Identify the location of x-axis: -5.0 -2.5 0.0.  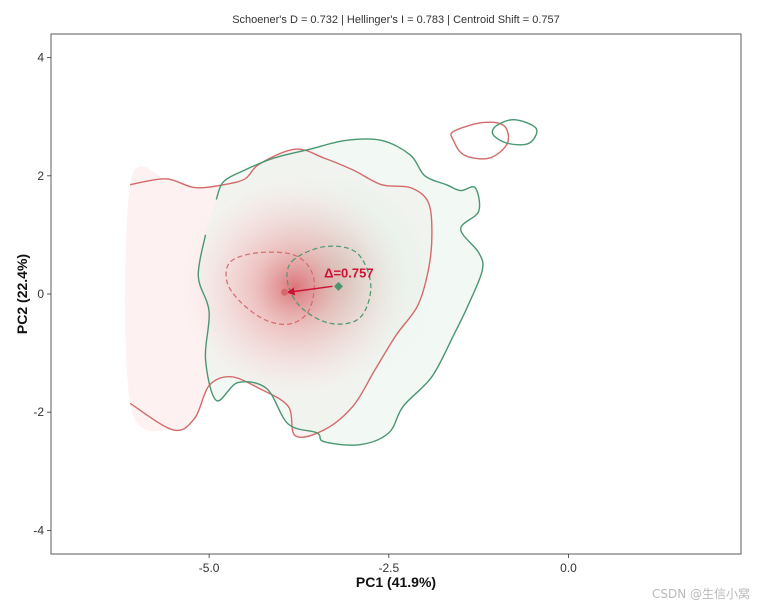
(388, 564).